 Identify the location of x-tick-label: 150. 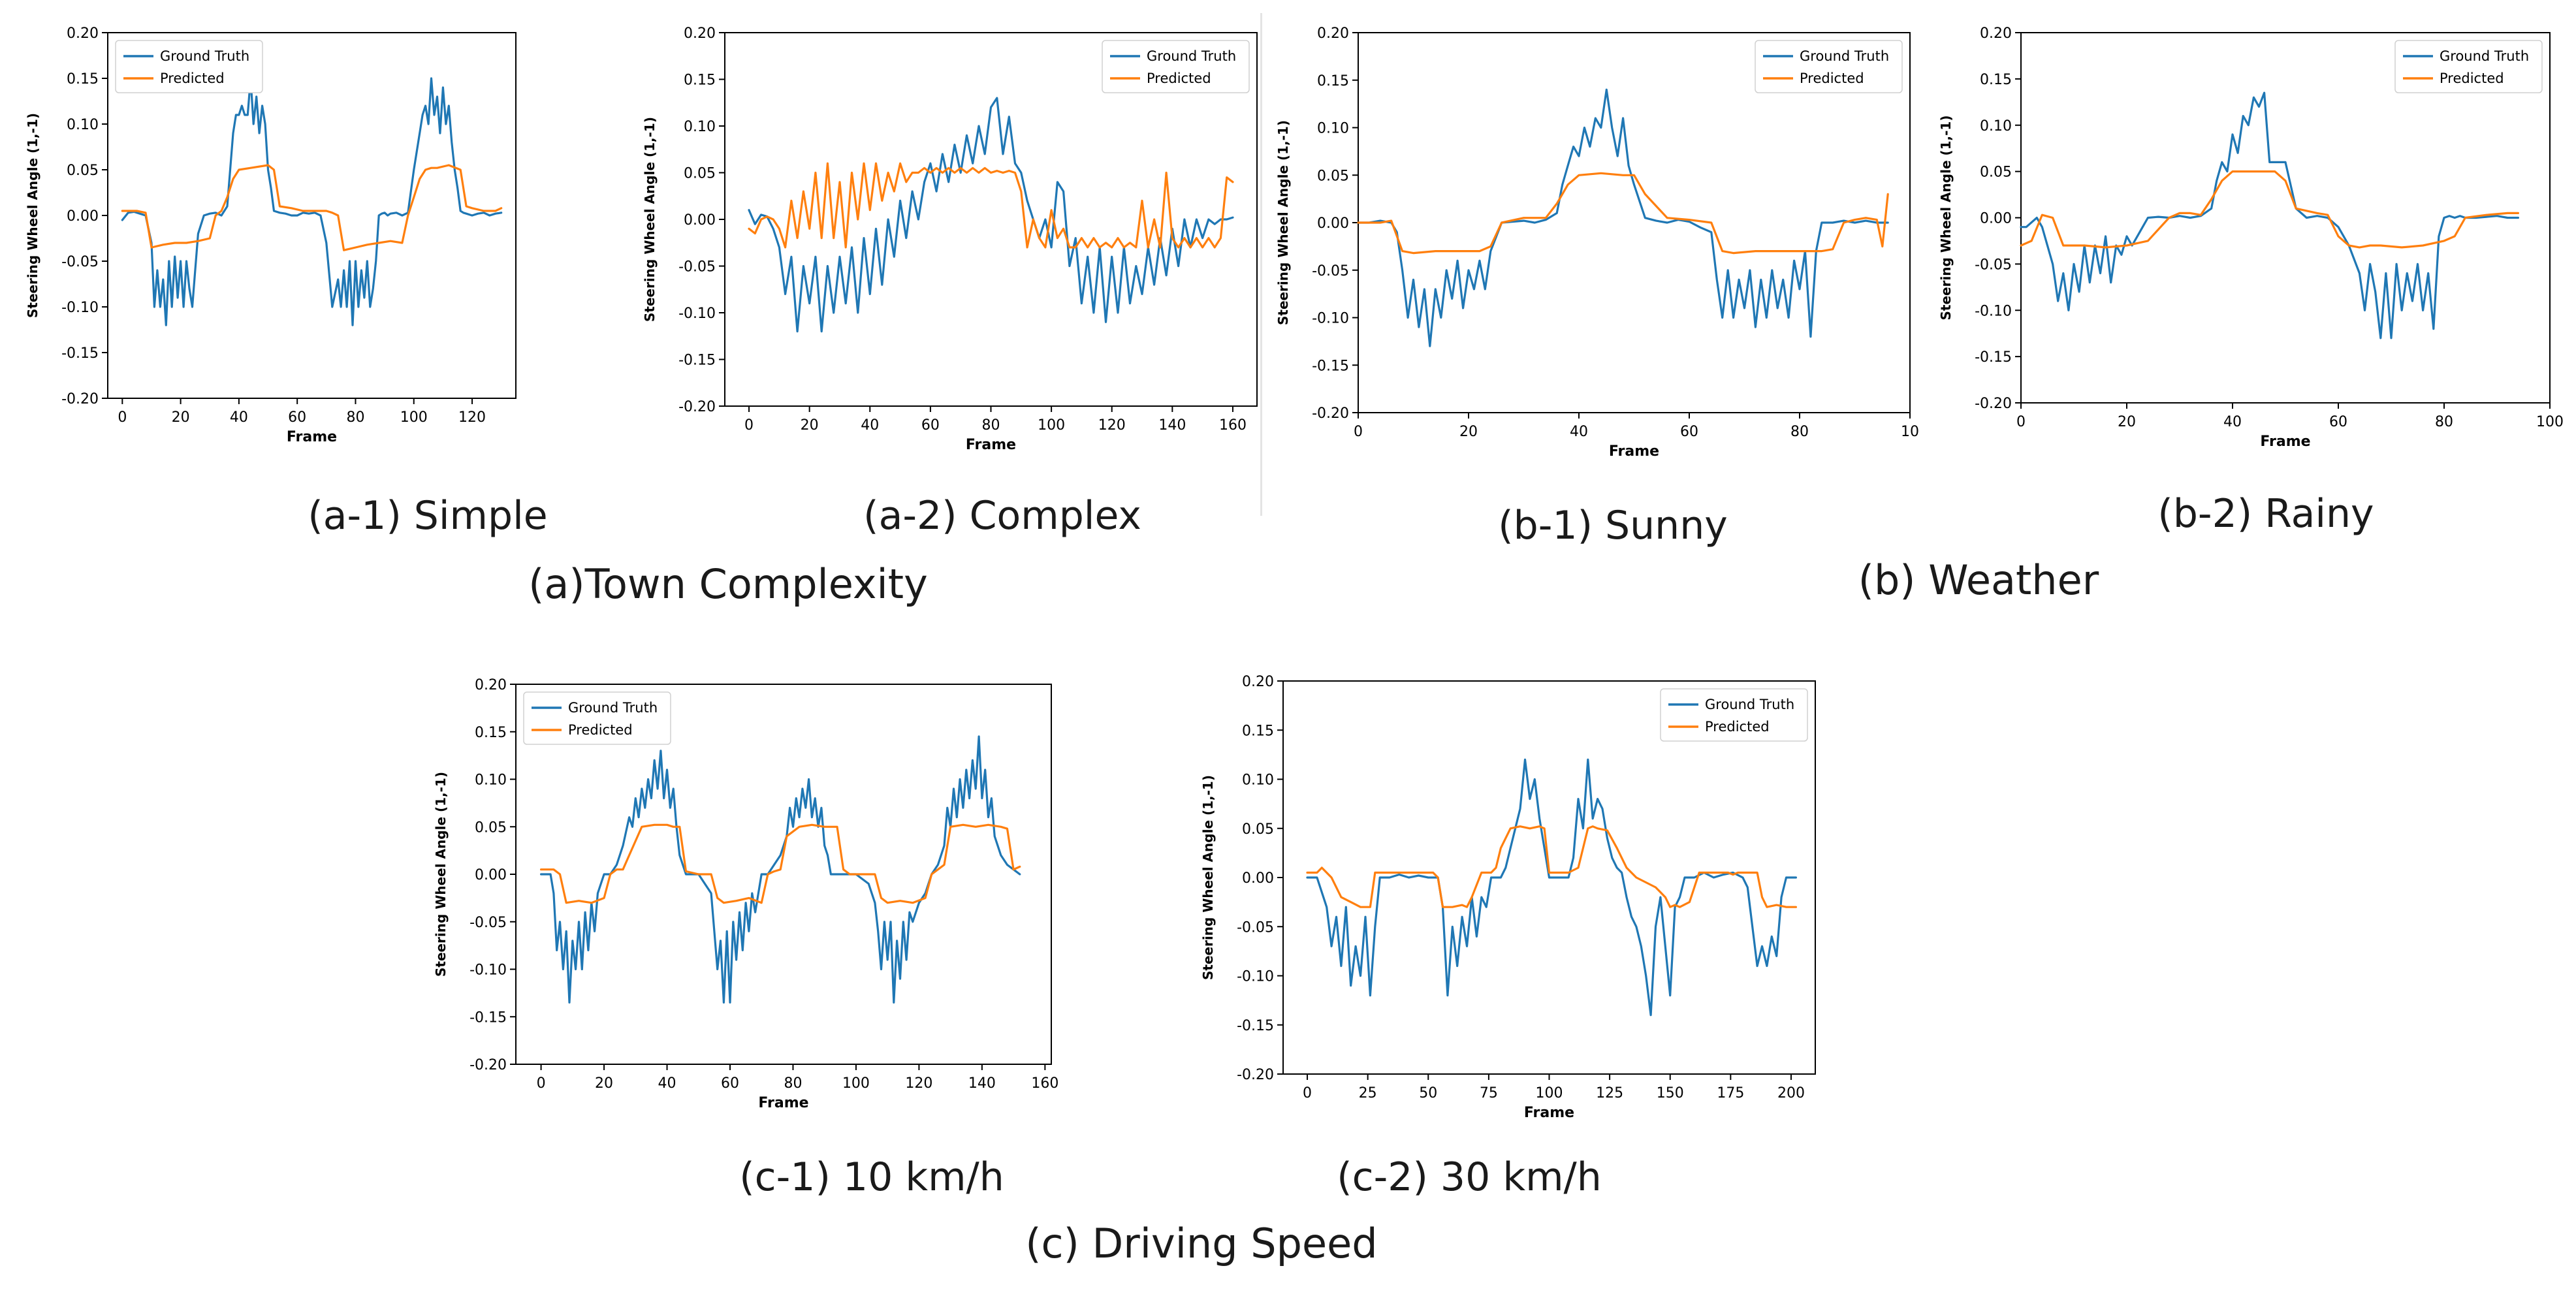
(1671, 1093).